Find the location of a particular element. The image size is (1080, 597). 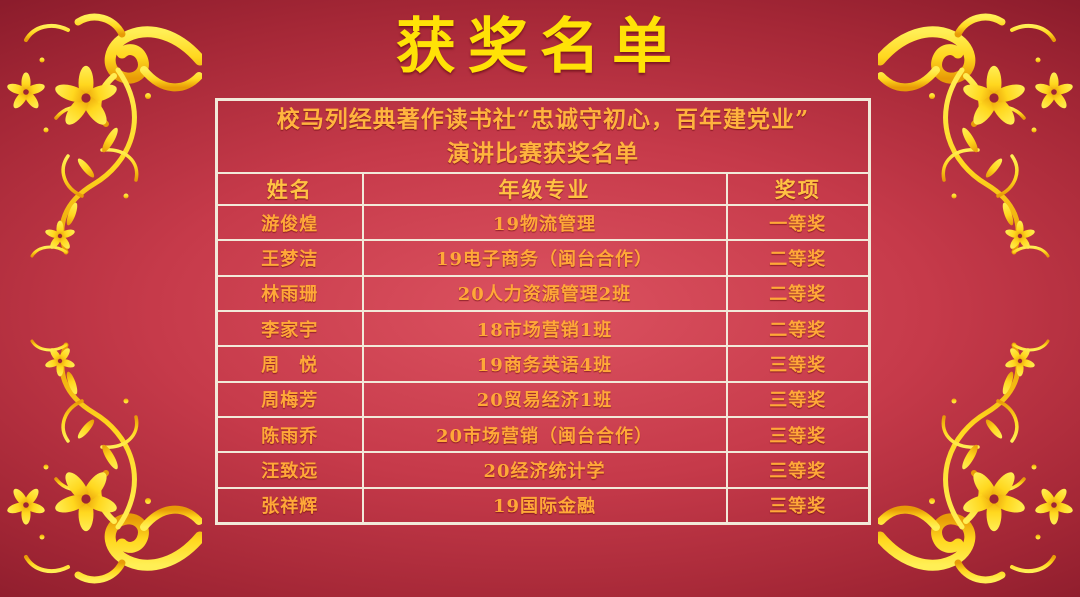

major-cell: 19电子商务（闽台合作） is located at coordinates (544, 258).